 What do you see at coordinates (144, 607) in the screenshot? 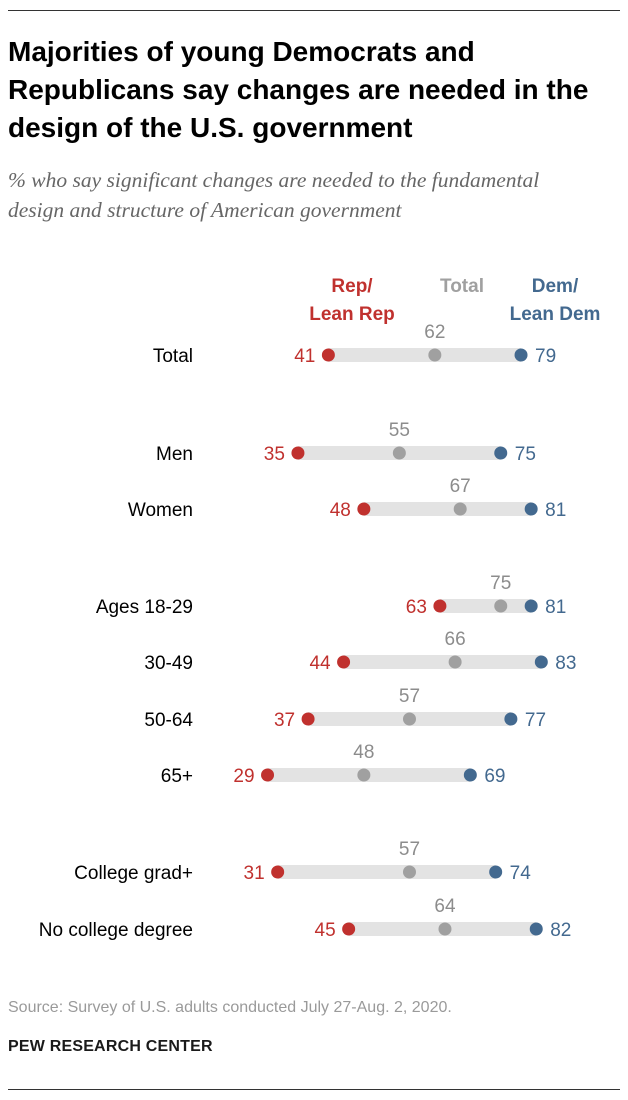
I see `row-label: Ages 18-29` at bounding box center [144, 607].